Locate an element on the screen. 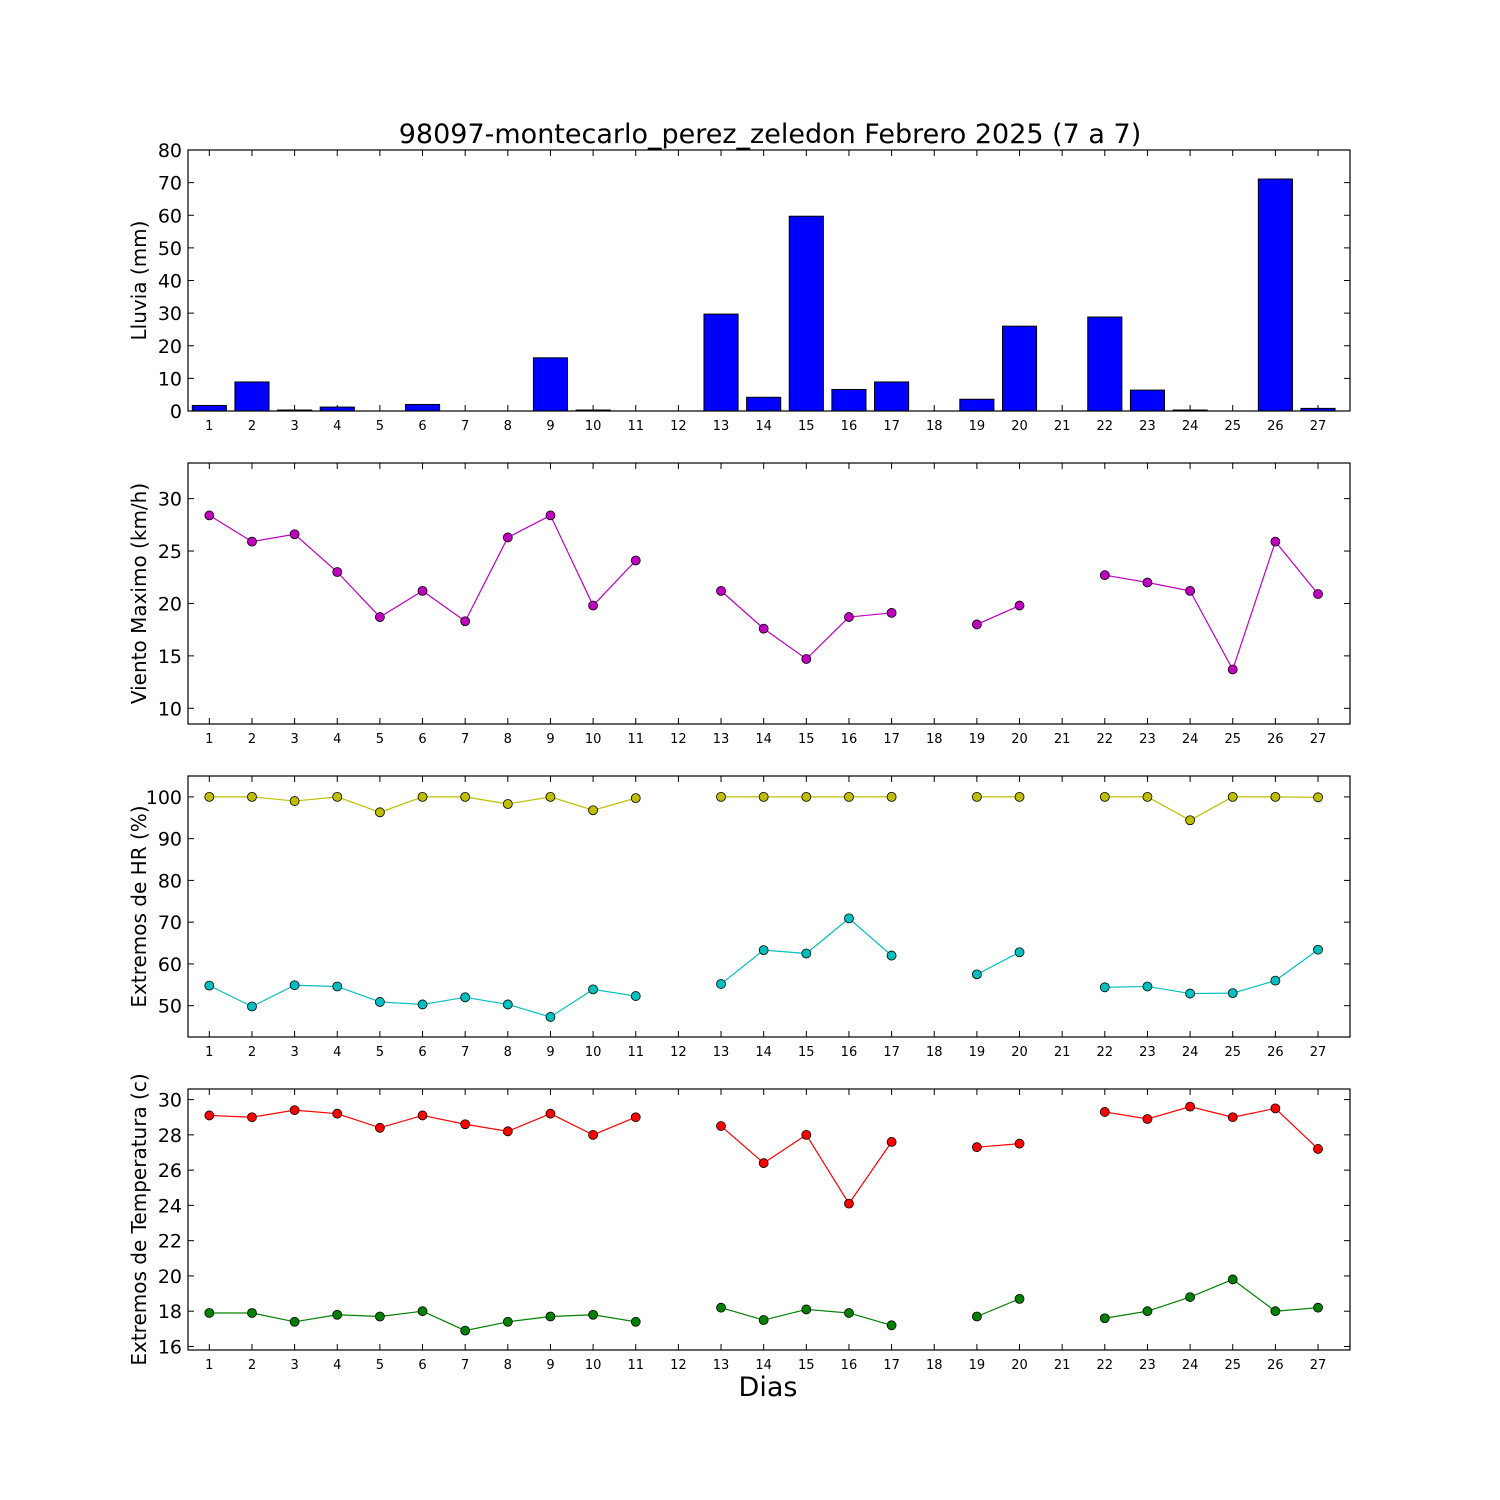 This screenshot has width=1500, height=1500. x-tick-label: 25 is located at coordinates (1232, 1365).